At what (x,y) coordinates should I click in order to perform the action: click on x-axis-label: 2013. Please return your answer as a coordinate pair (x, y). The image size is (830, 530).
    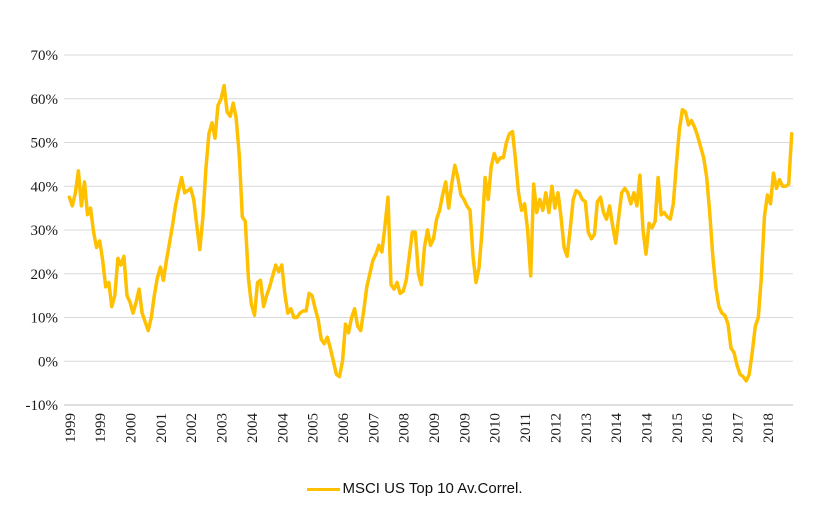
    Looking at the image, I should click on (587, 428).